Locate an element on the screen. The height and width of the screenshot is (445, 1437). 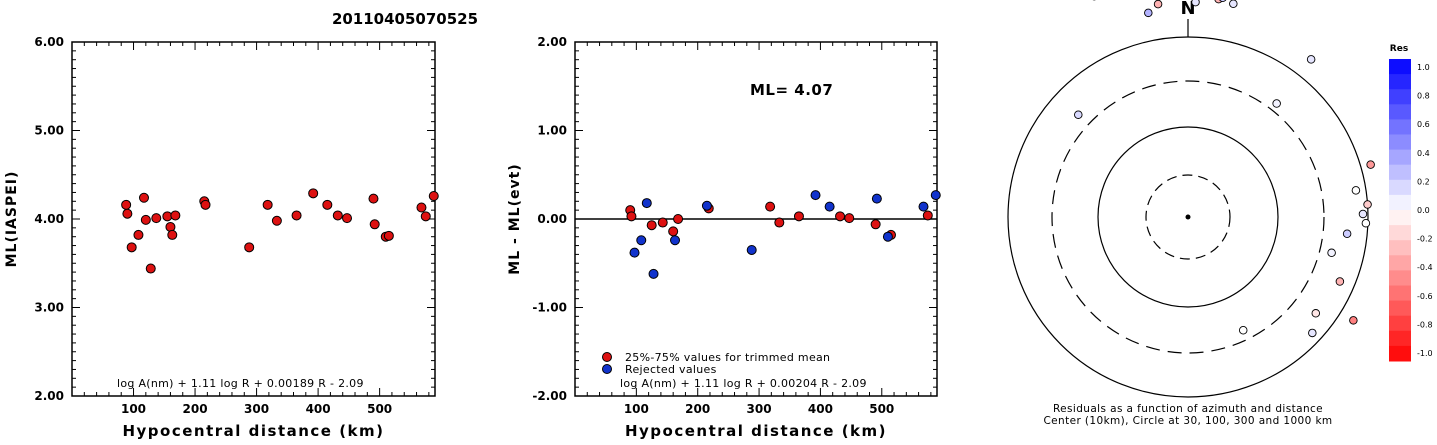
figure-title: 20110405070525 is located at coordinates (405, 19).